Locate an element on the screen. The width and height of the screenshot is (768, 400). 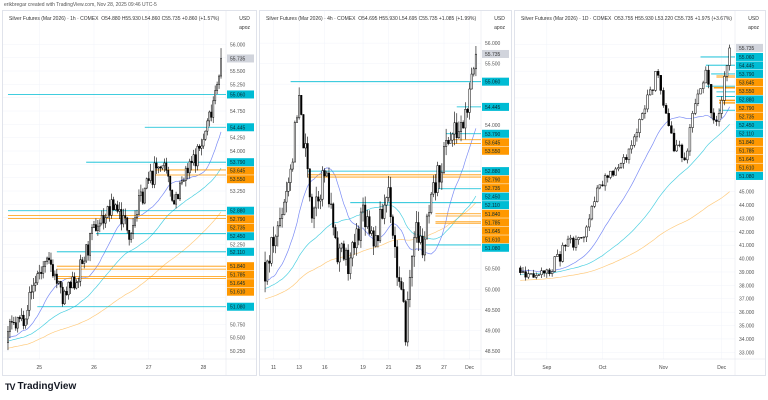
brand-name: TradingView is located at coordinates (47, 386).